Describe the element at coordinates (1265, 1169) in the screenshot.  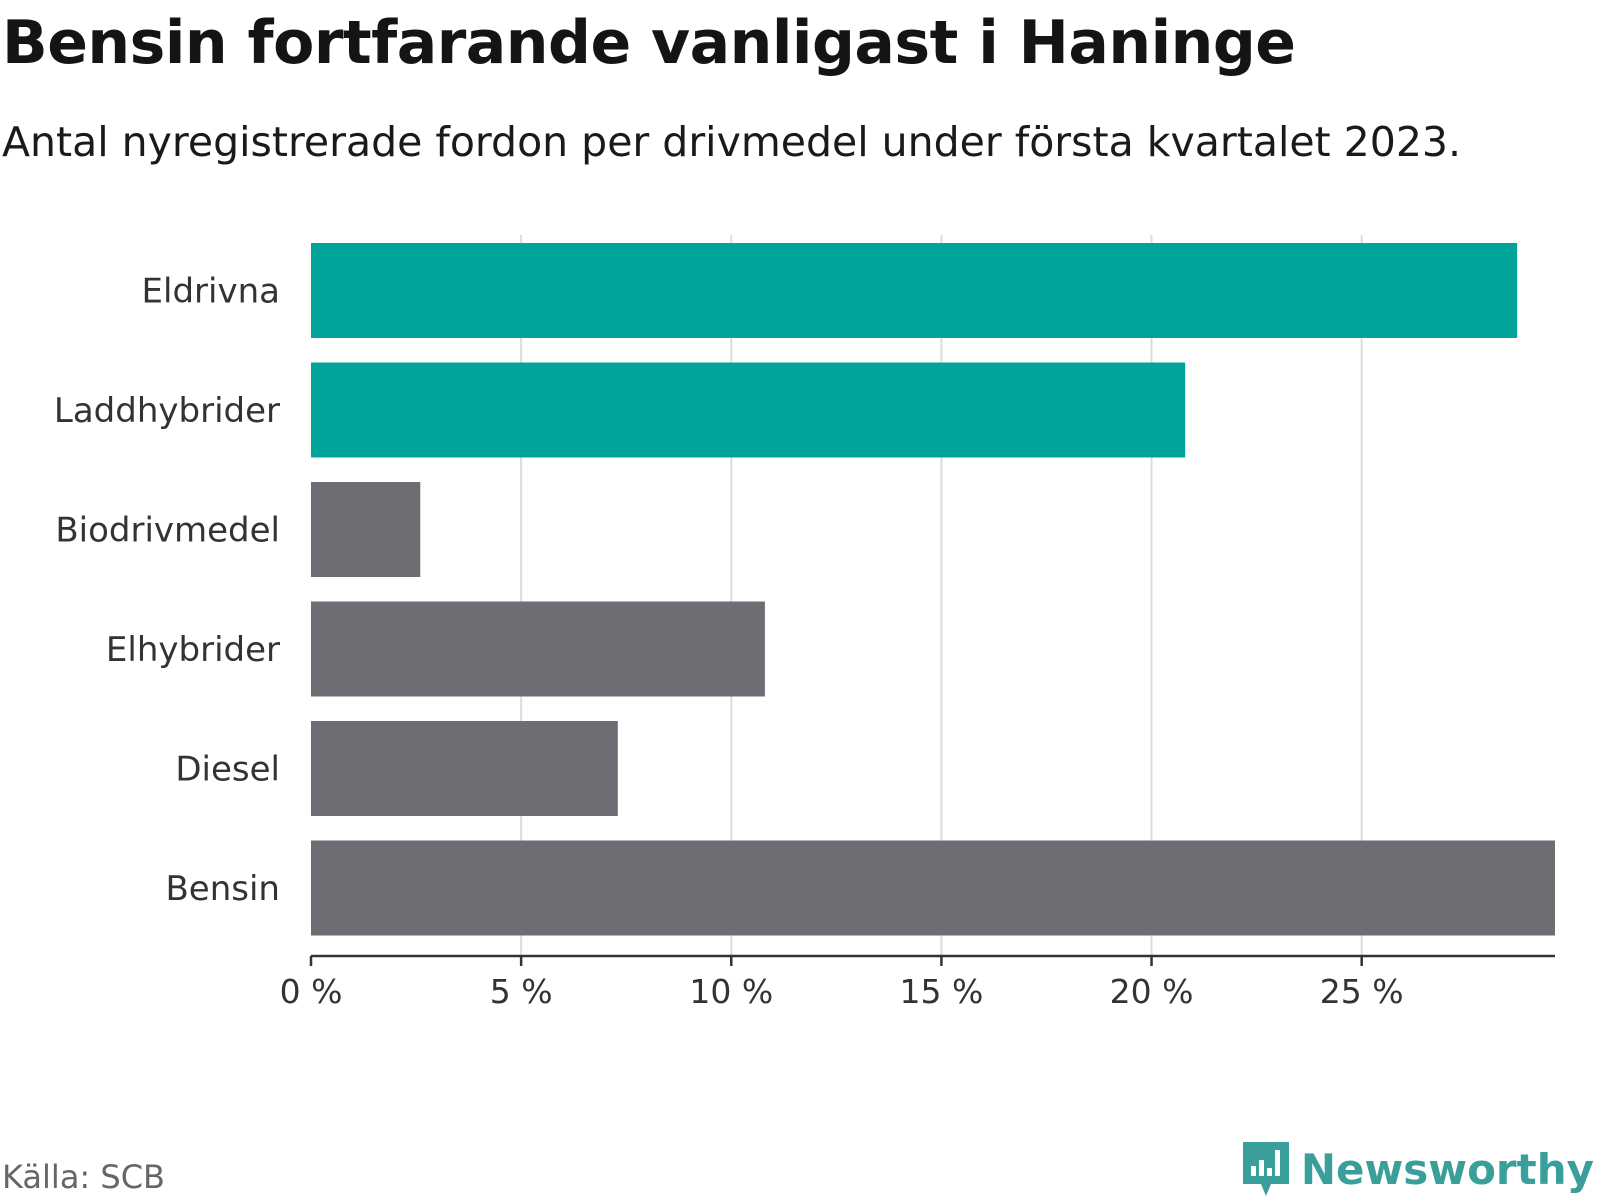
I see `newsworthy-logo-icon` at that location.